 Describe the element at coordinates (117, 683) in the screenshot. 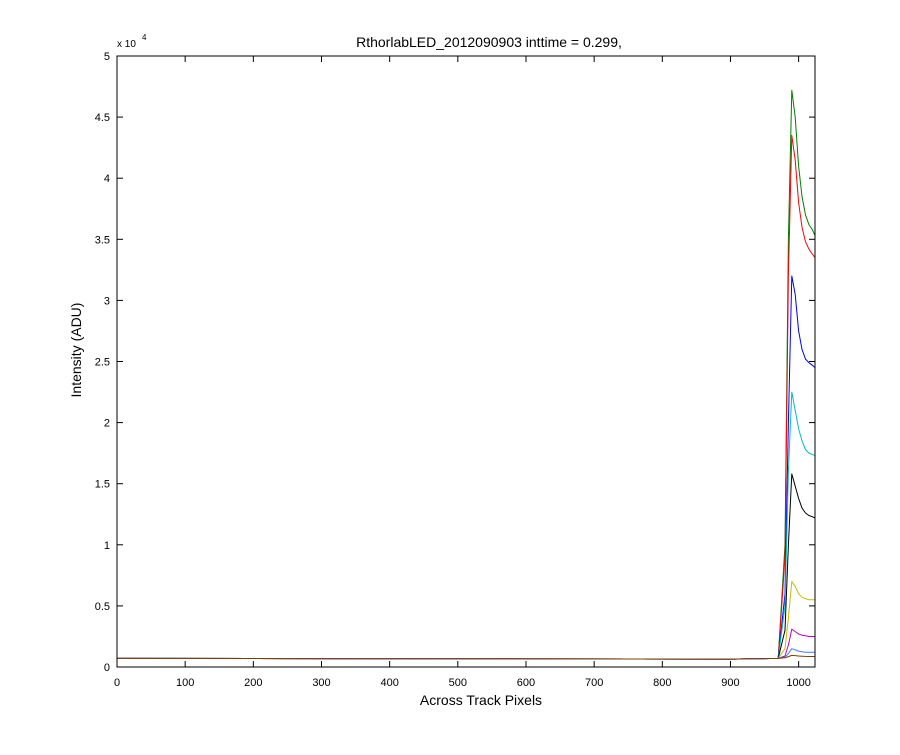

I see `x-tick-label: 0` at that location.